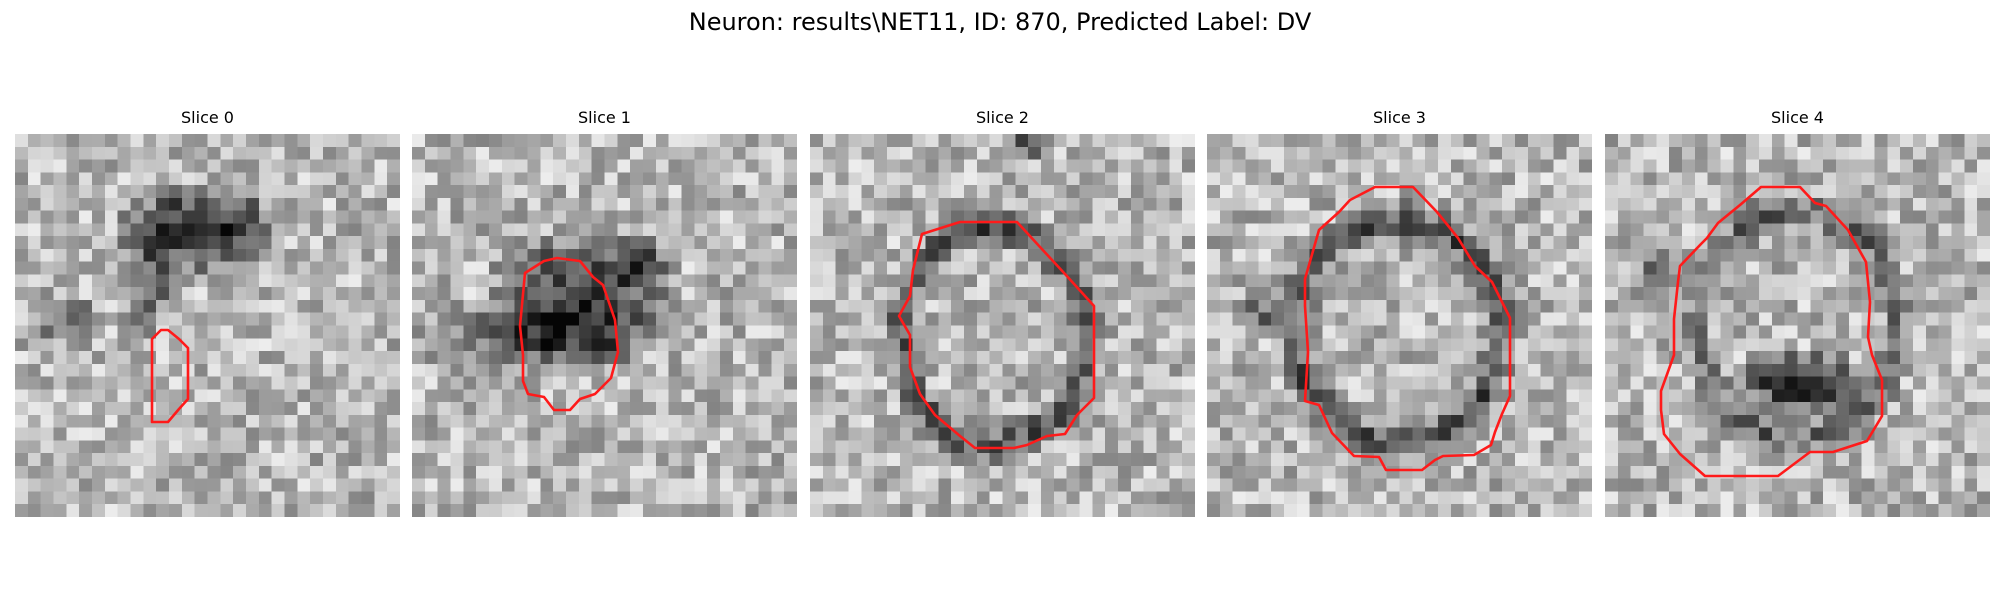  I want to click on slice-1-title: Slice 1, so click(604, 117).